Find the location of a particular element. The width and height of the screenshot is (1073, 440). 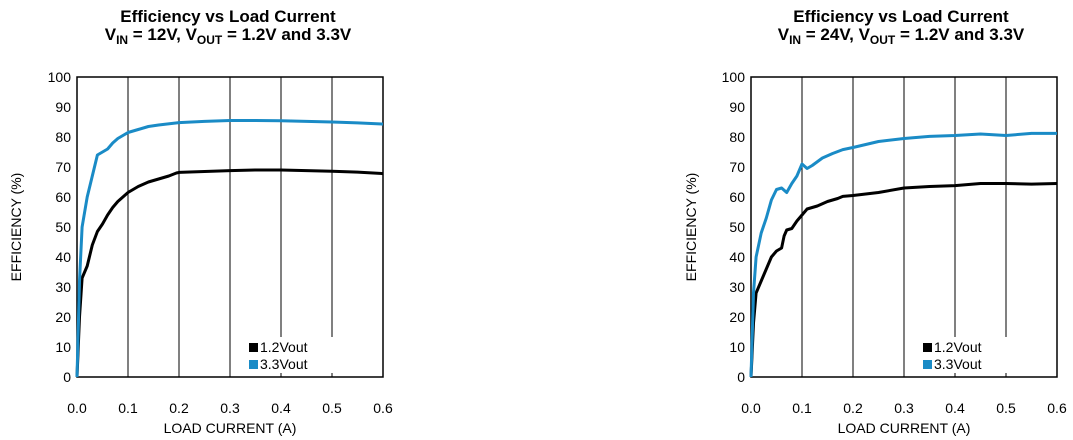

chart-1-gridlines is located at coordinates (230, 227).